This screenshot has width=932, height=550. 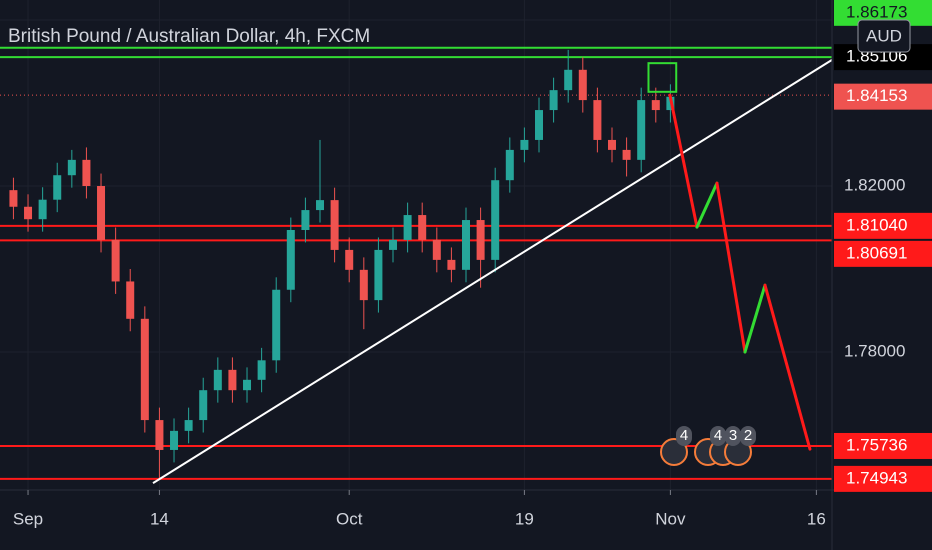 What do you see at coordinates (876, 224) in the screenshot?
I see `price-label: 1.81040` at bounding box center [876, 224].